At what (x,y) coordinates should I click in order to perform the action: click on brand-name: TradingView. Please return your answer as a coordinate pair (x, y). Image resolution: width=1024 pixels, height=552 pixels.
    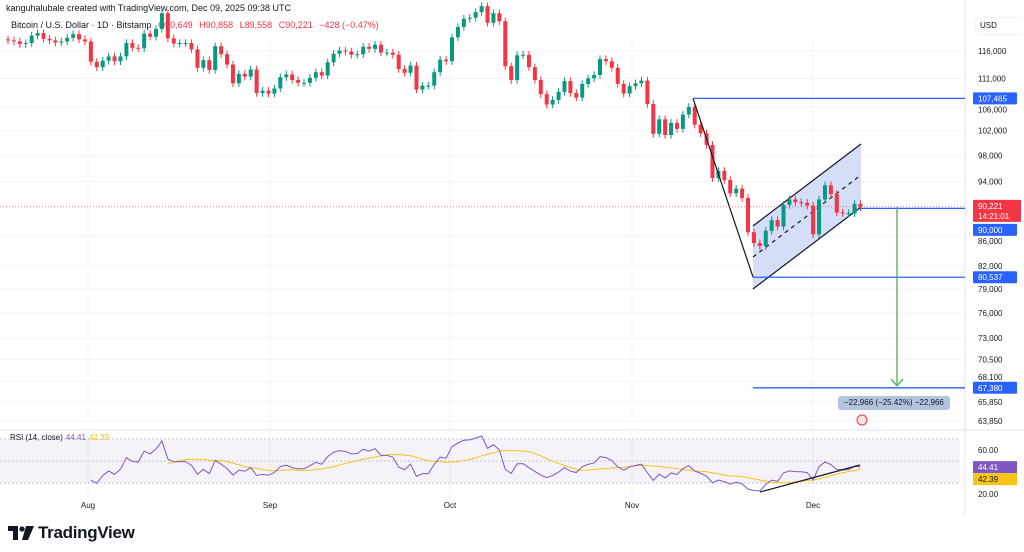
    Looking at the image, I should click on (86, 532).